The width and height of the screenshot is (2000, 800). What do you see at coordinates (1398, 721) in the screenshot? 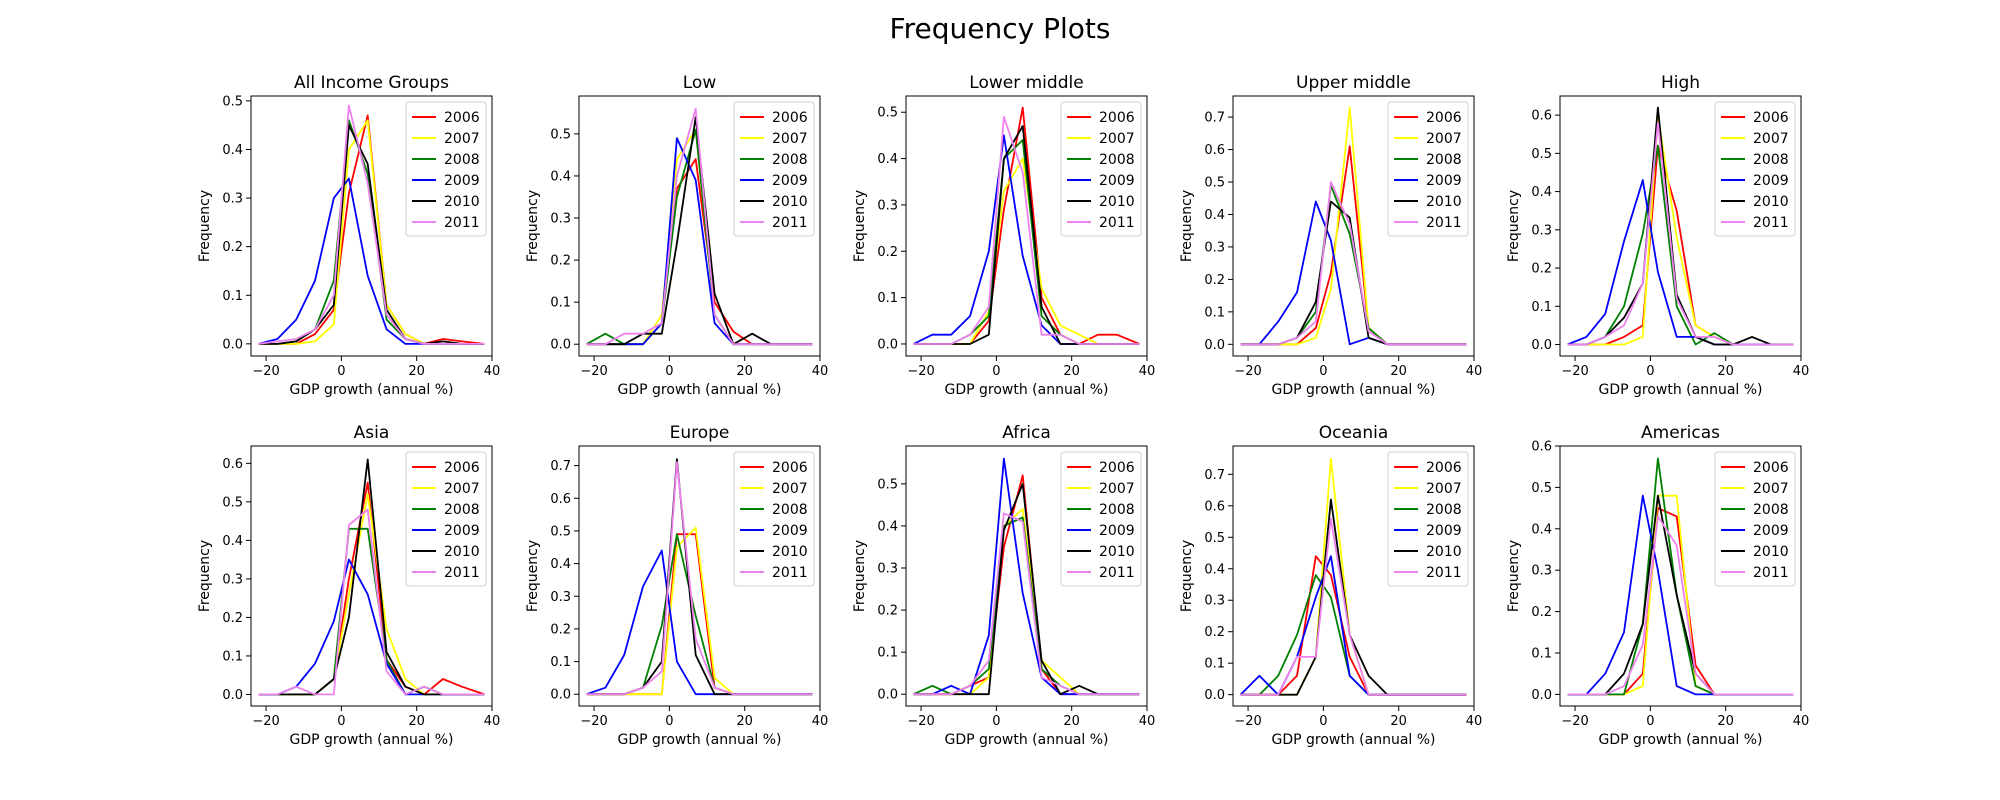
I see `x-tick-label: 20` at bounding box center [1398, 721].